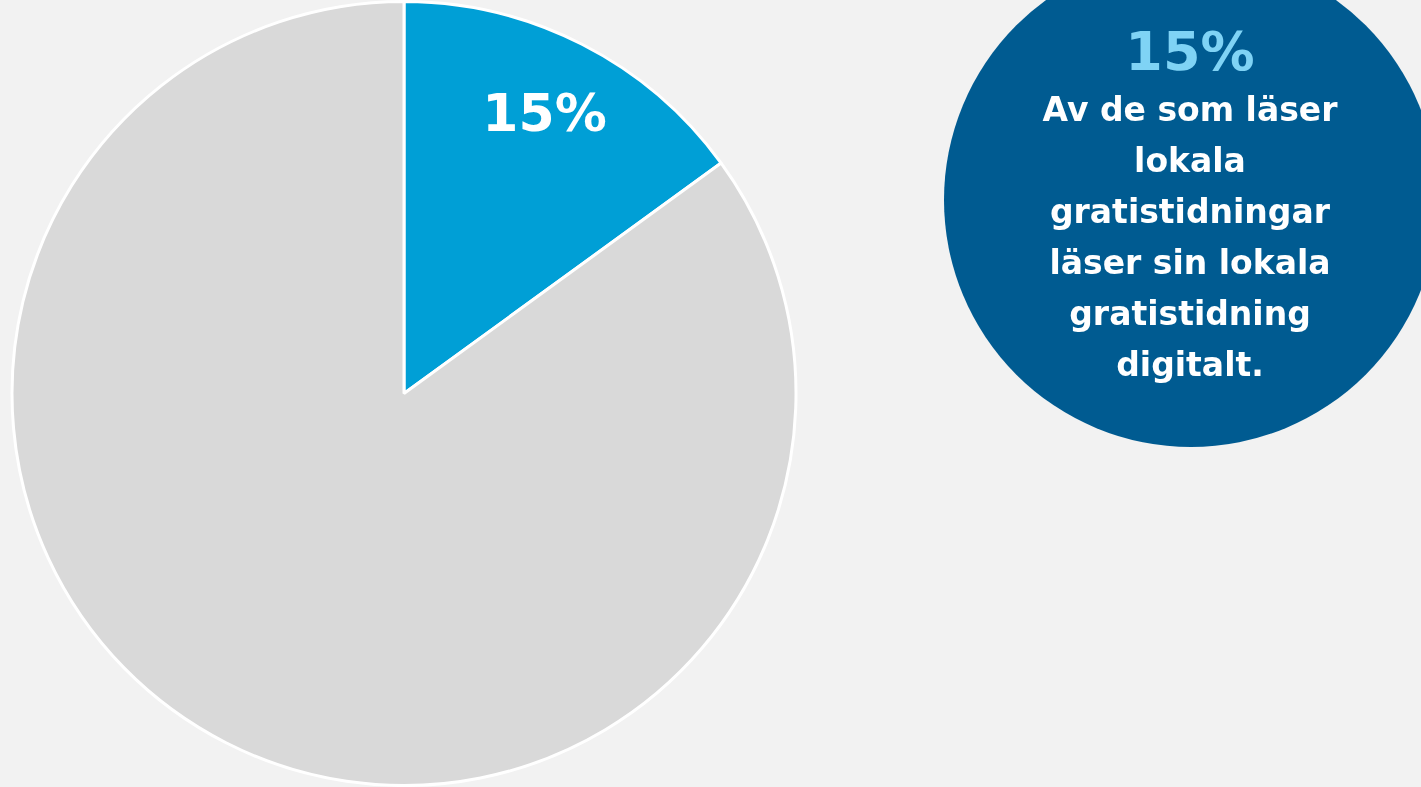 The width and height of the screenshot is (1421, 787). I want to click on text: 15%, so click(1190, 52).